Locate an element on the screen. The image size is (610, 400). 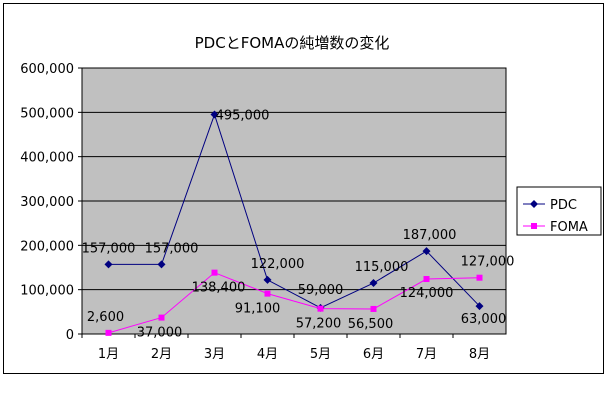
x-tick-label: 5月 is located at coordinates (320, 354).